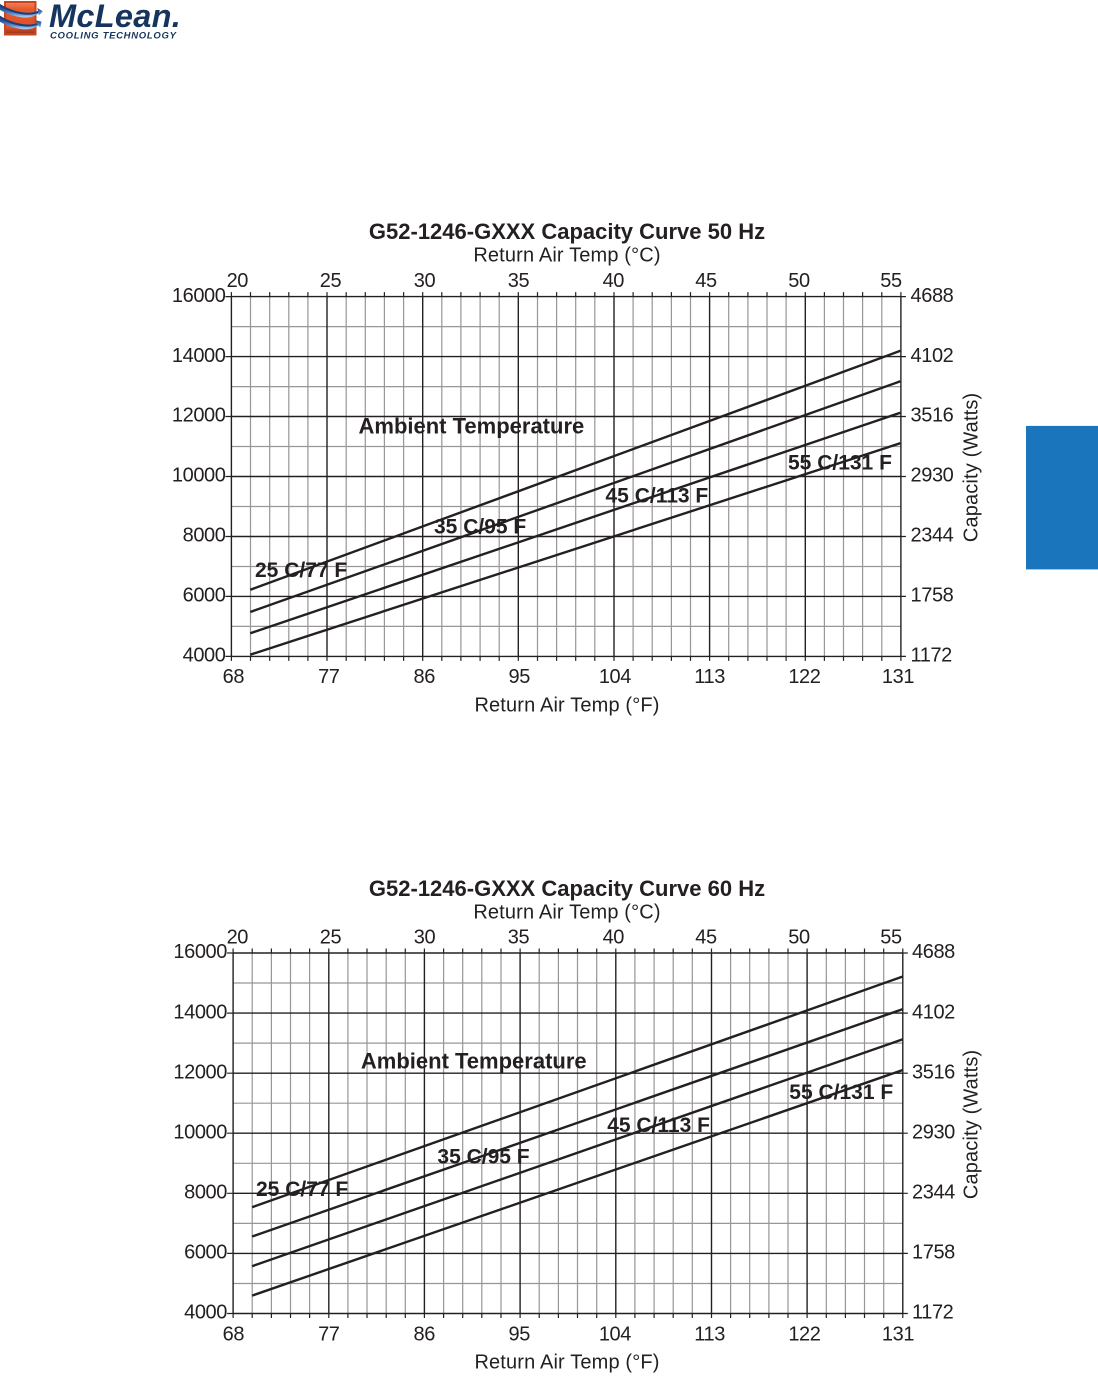 This screenshot has width=1098, height=1380. What do you see at coordinates (114, 36) in the screenshot?
I see `svg-text: COOLING TECHNOLOGY` at bounding box center [114, 36].